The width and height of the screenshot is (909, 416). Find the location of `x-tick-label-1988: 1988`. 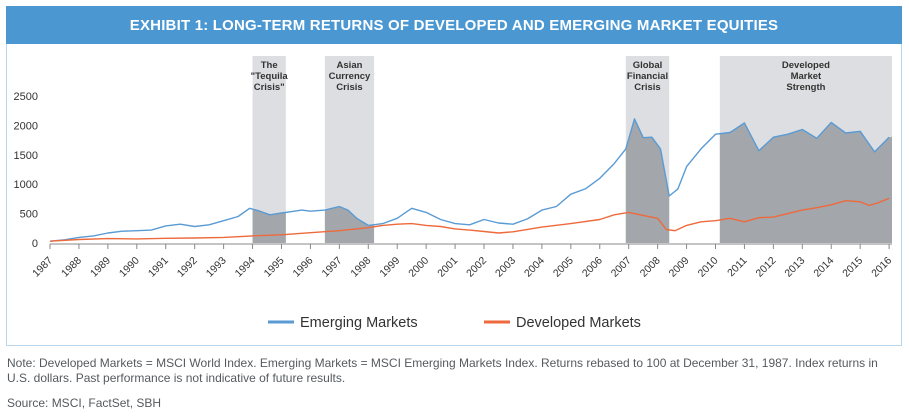

x-tick-label-1988: 1988 is located at coordinates (71, 267).